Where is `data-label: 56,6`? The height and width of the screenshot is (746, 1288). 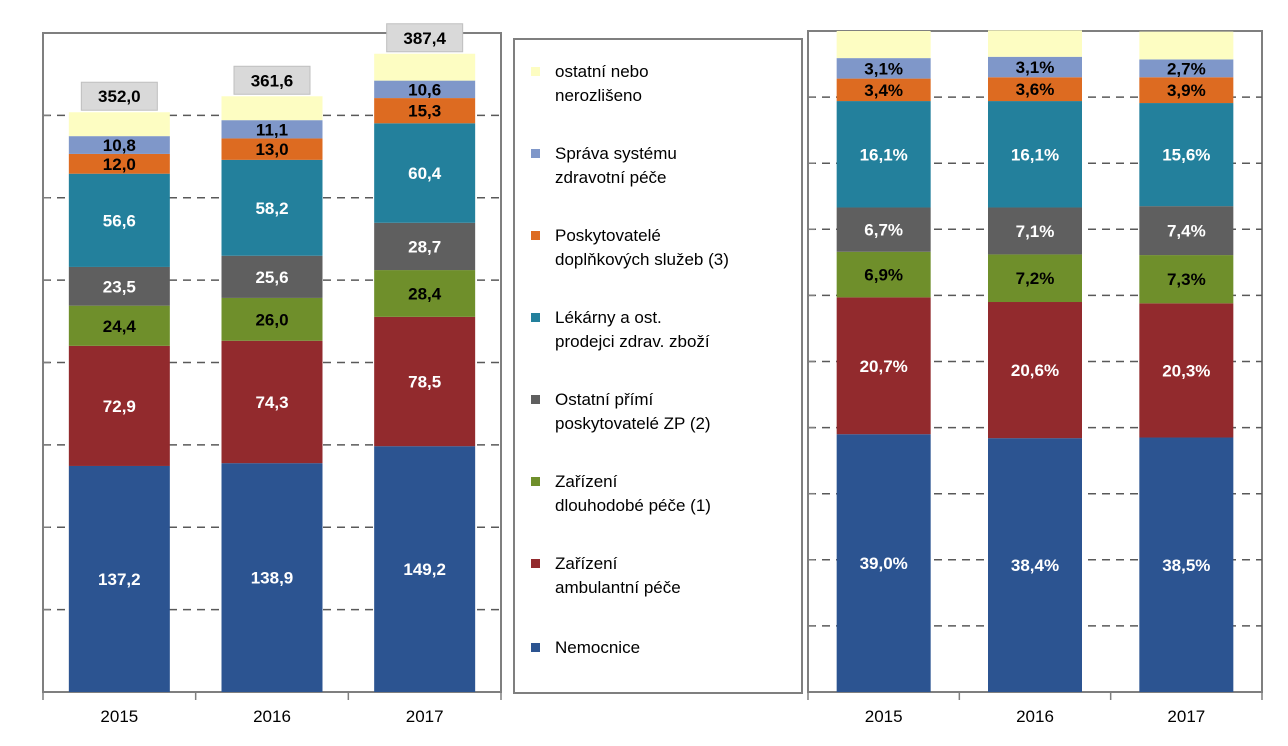 data-label: 56,6 is located at coordinates (119, 220).